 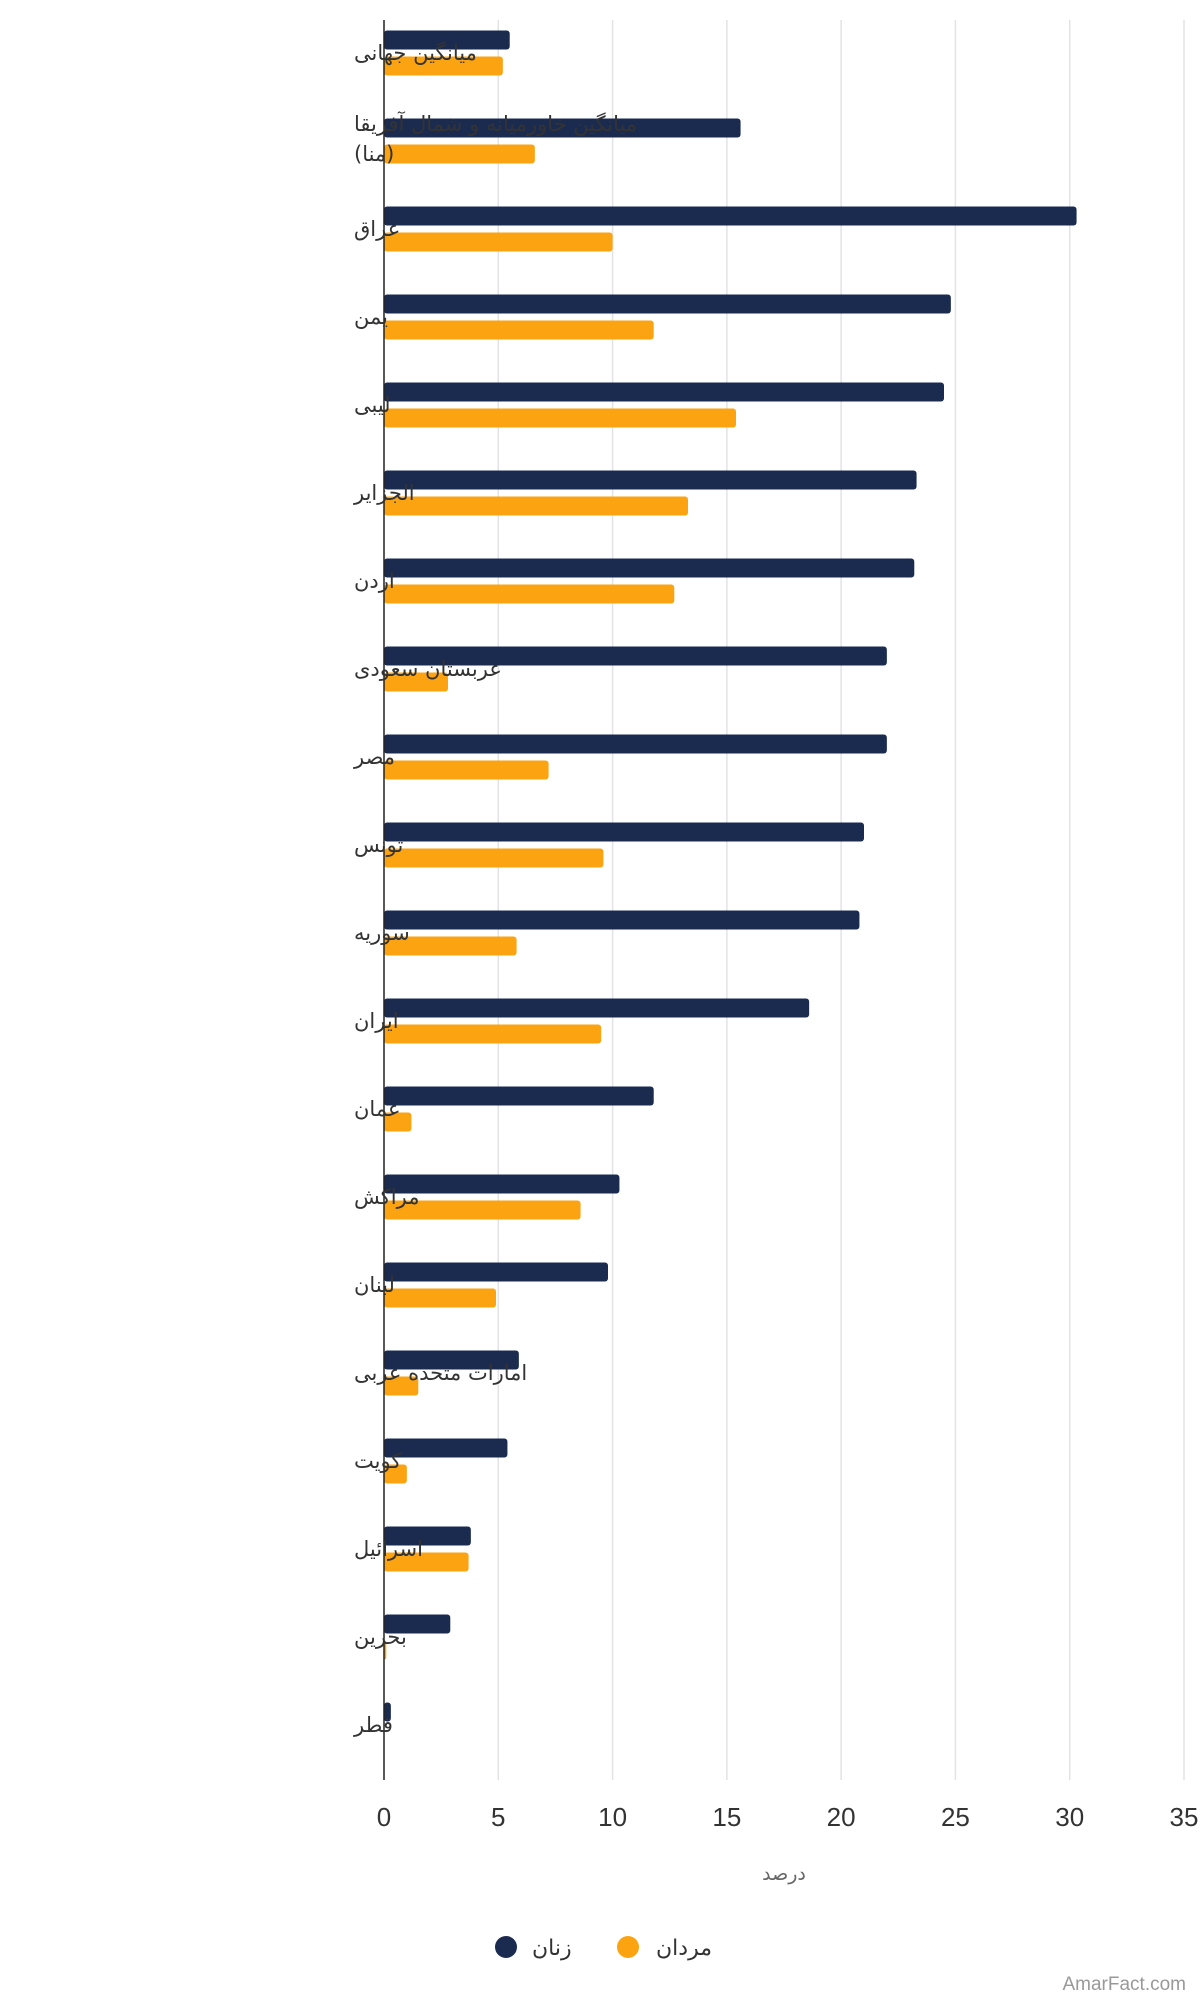 I want to click on category-label: سوریه, so click(x=382, y=933).